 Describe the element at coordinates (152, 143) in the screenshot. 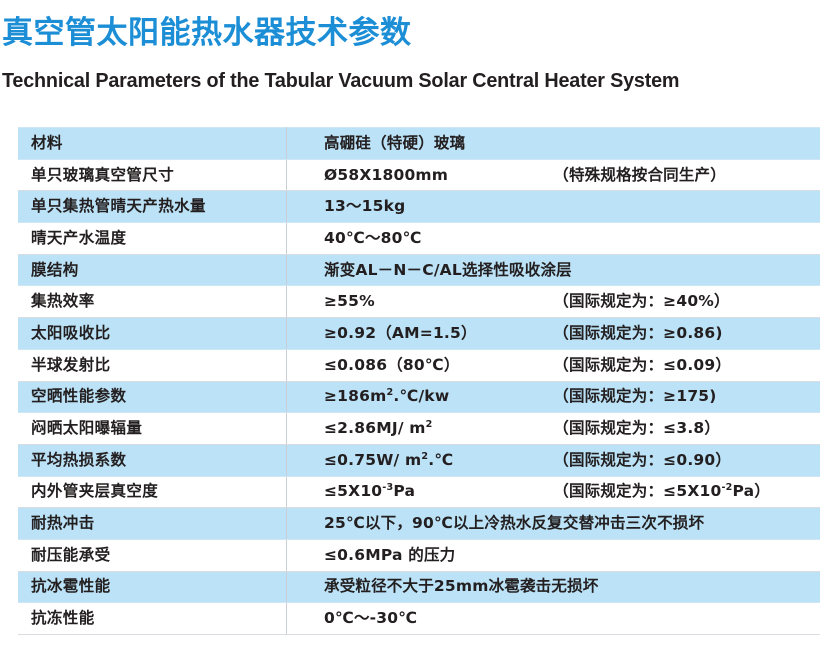

I see `parameter-name-cell: 材料` at that location.